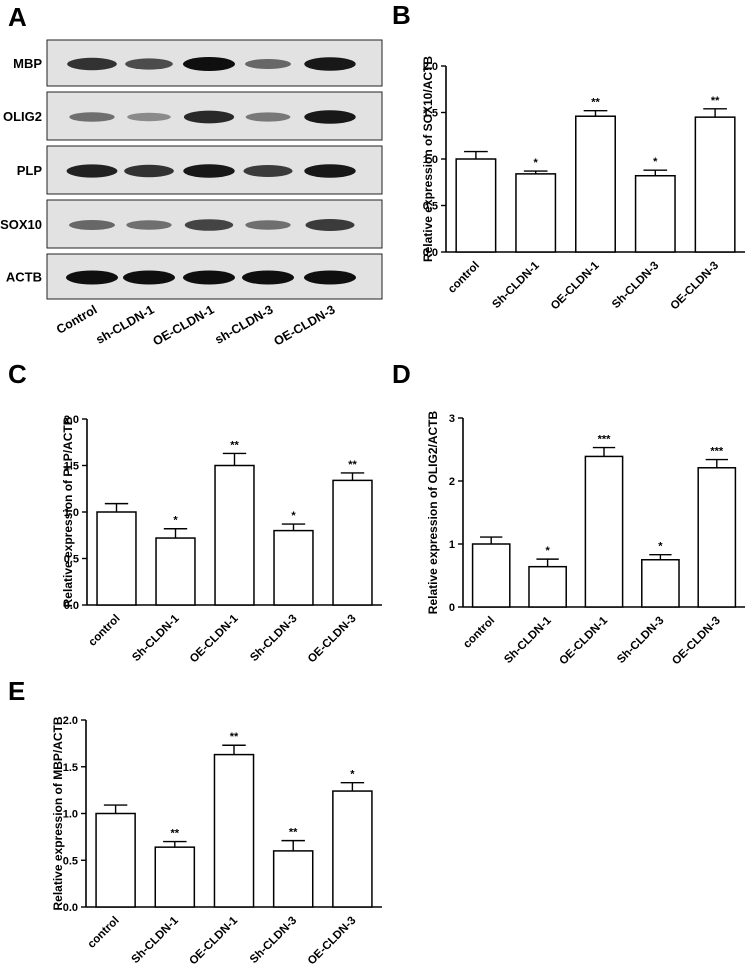 The width and height of the screenshot is (753, 978). Describe the element at coordinates (30, 170) in the screenshot. I see `blot-protein-label: PLP` at that location.